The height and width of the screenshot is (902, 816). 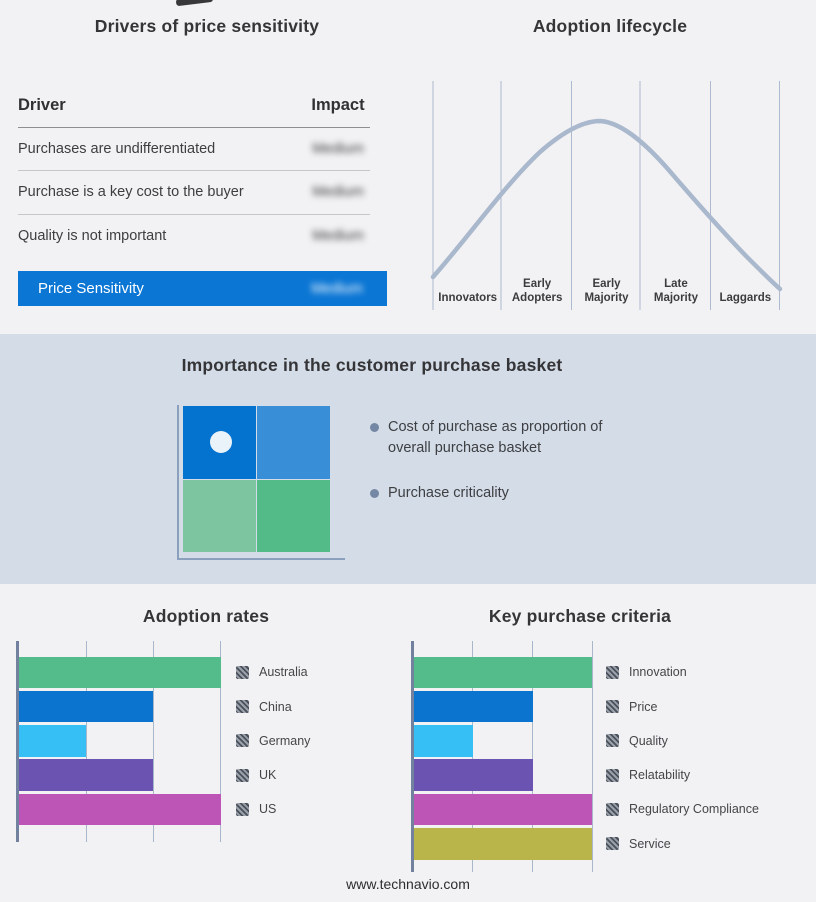 What do you see at coordinates (283, 672) in the screenshot?
I see `legend-label: Australia` at bounding box center [283, 672].